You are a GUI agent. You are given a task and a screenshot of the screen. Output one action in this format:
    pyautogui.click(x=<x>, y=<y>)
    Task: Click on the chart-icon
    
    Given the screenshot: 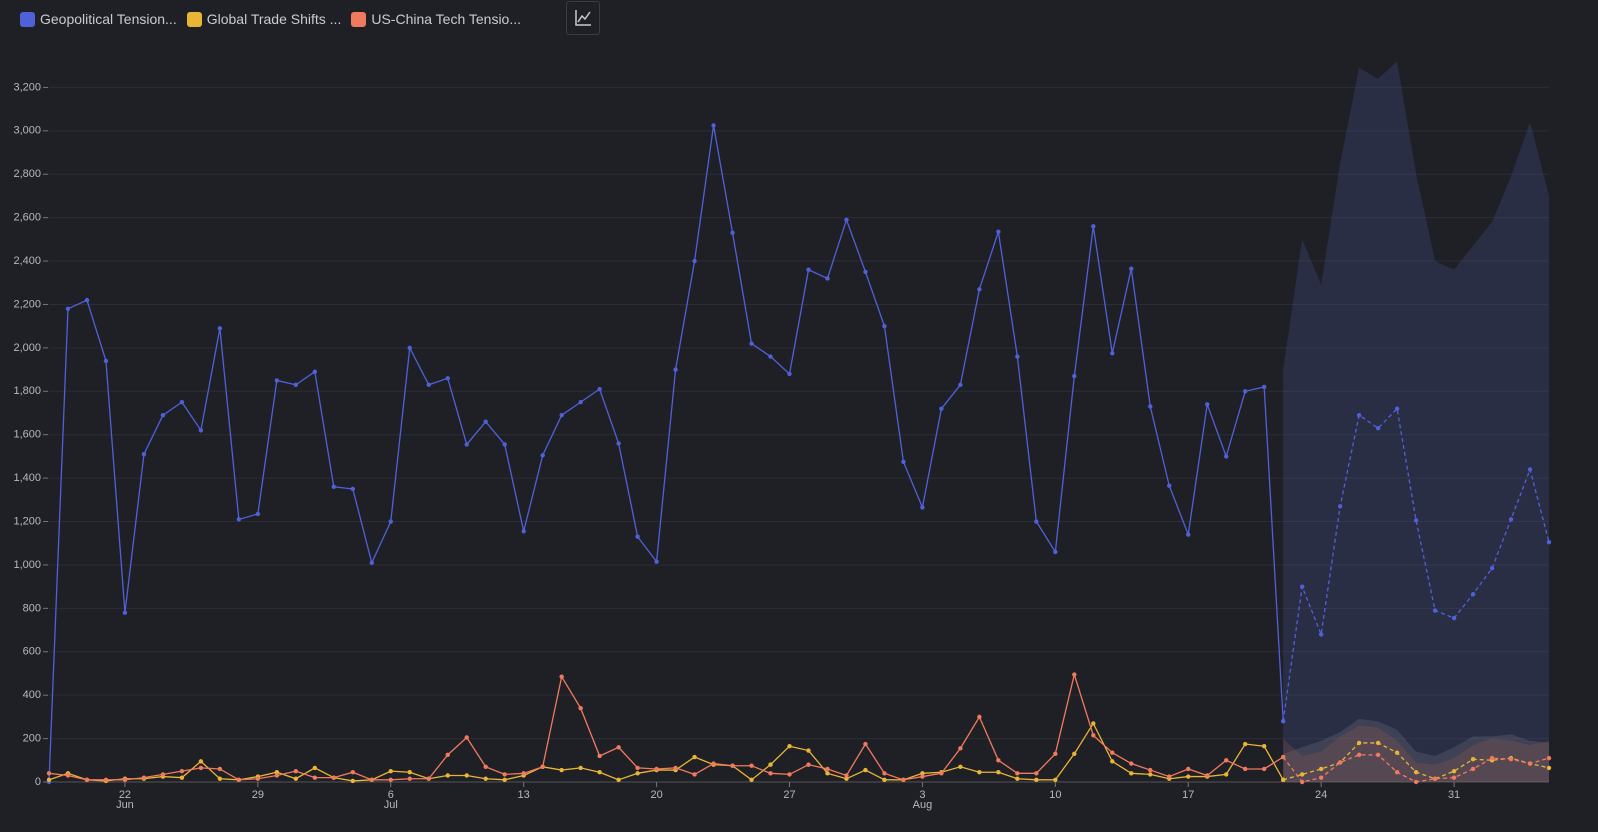 What is the action you would take?
    pyautogui.click(x=583, y=18)
    